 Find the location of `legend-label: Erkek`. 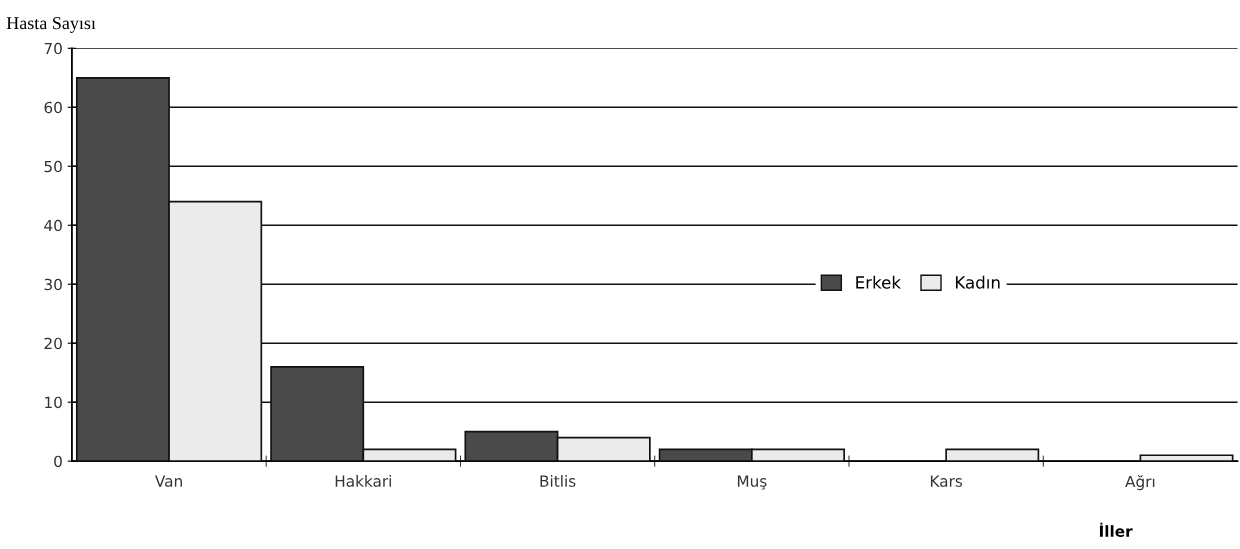

legend-label: Erkek is located at coordinates (878, 282).